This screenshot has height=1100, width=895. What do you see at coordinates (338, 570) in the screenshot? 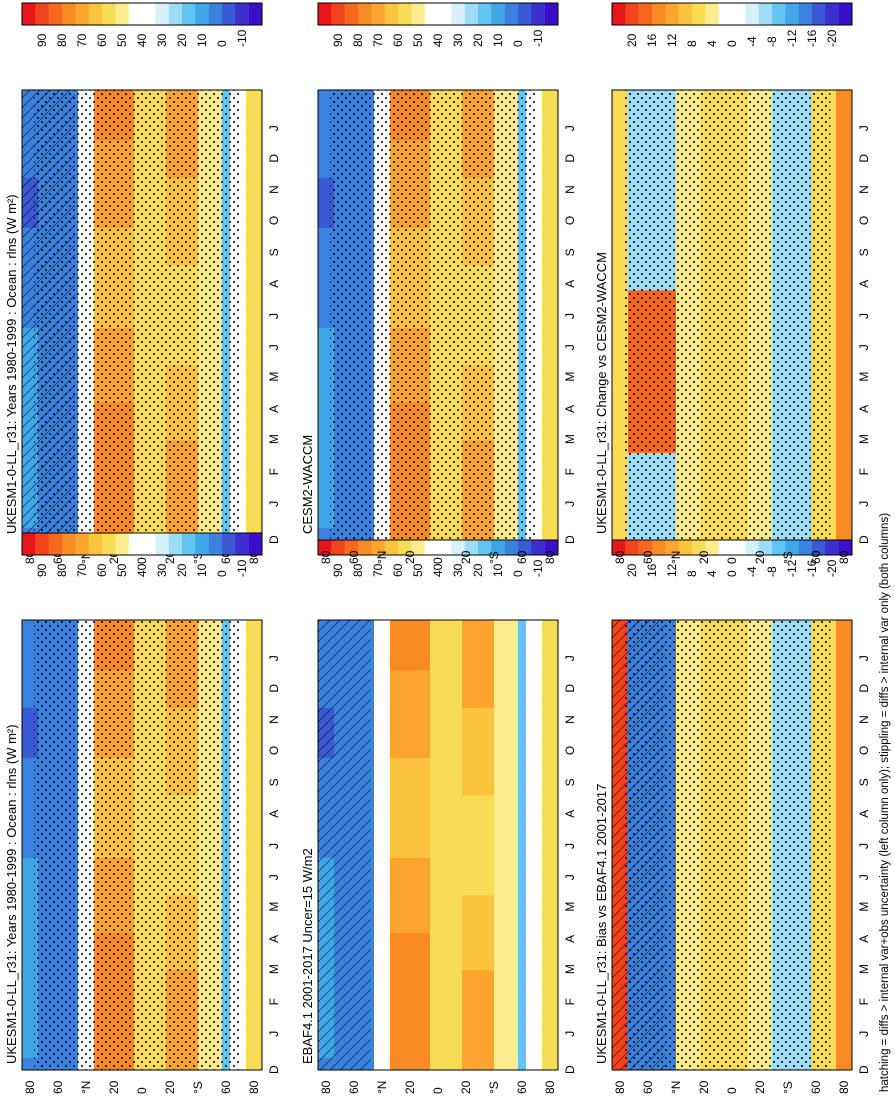
I see `colorbar-tick-label: 90` at bounding box center [338, 570].